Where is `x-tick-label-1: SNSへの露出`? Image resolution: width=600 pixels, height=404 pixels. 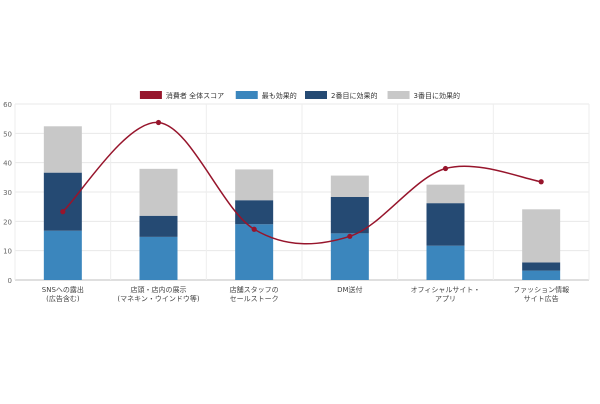 x-tick-label-1: SNSへの露出 is located at coordinates (63, 289).